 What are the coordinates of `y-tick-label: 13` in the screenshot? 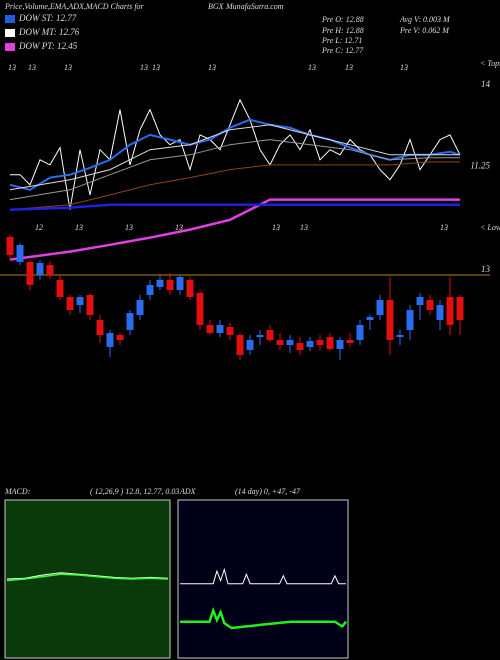 It's located at (486, 269).